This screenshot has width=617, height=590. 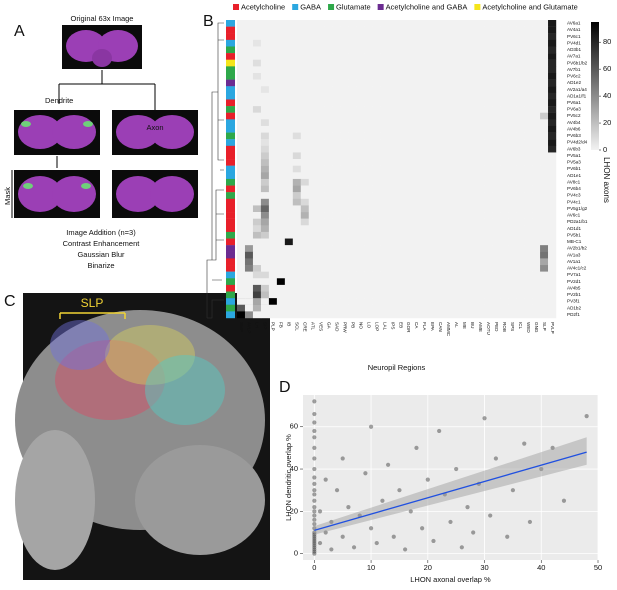 What do you see at coordinates (416, 325) in the screenshot?
I see `column-label: CA` at bounding box center [416, 325].